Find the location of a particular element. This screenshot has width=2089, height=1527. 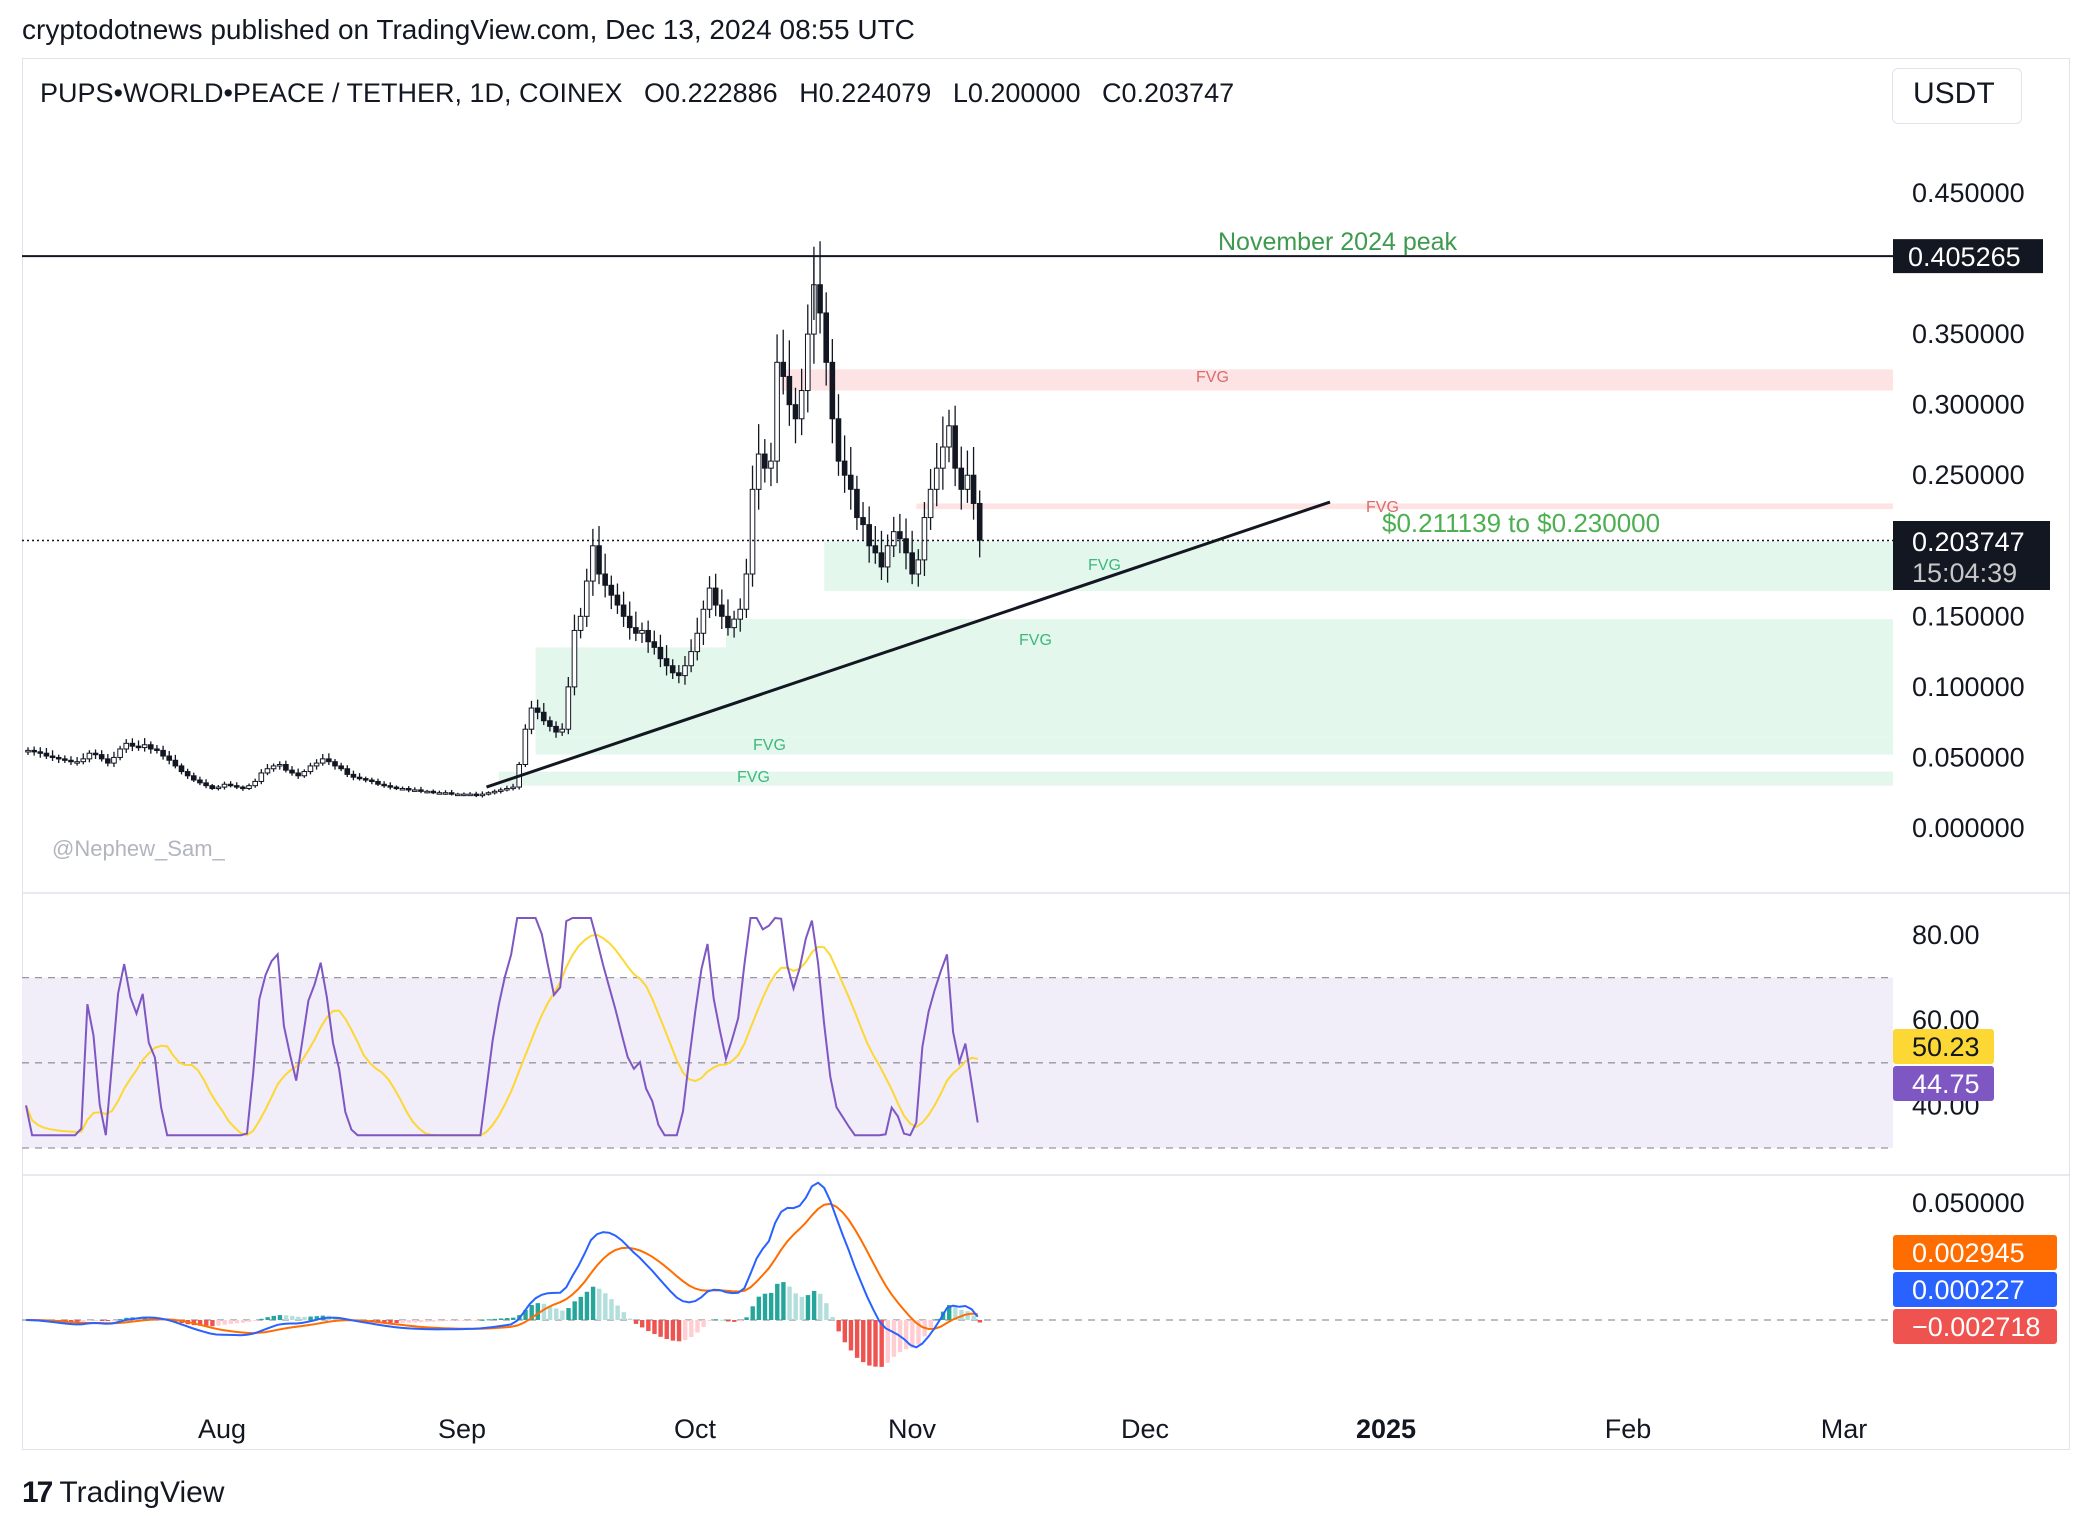

peak-label: November 2024 peak is located at coordinates (1338, 242).